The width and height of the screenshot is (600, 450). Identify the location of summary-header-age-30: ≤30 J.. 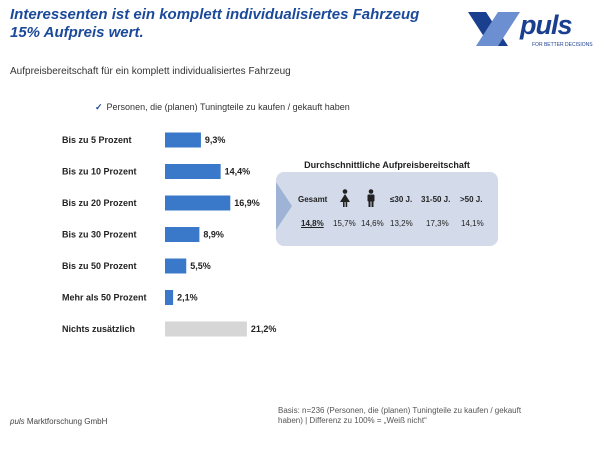
(401, 199).